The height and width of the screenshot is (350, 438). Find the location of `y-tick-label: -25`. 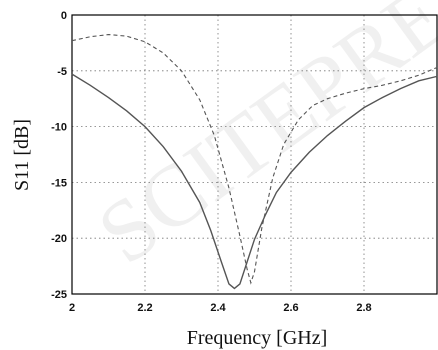

y-tick-label: -25 is located at coordinates (59, 295).